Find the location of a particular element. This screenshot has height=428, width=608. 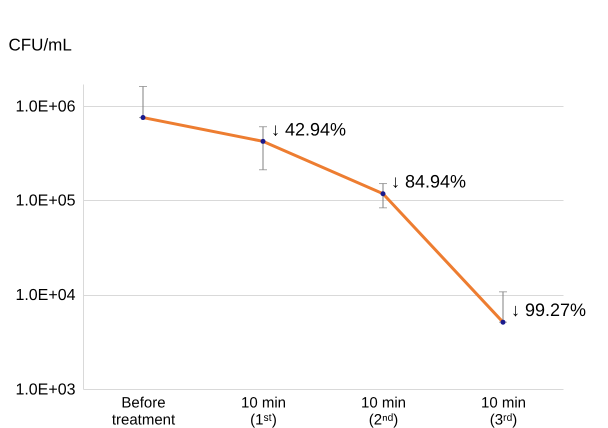

x-tick-label: Before treatment is located at coordinates (144, 411).